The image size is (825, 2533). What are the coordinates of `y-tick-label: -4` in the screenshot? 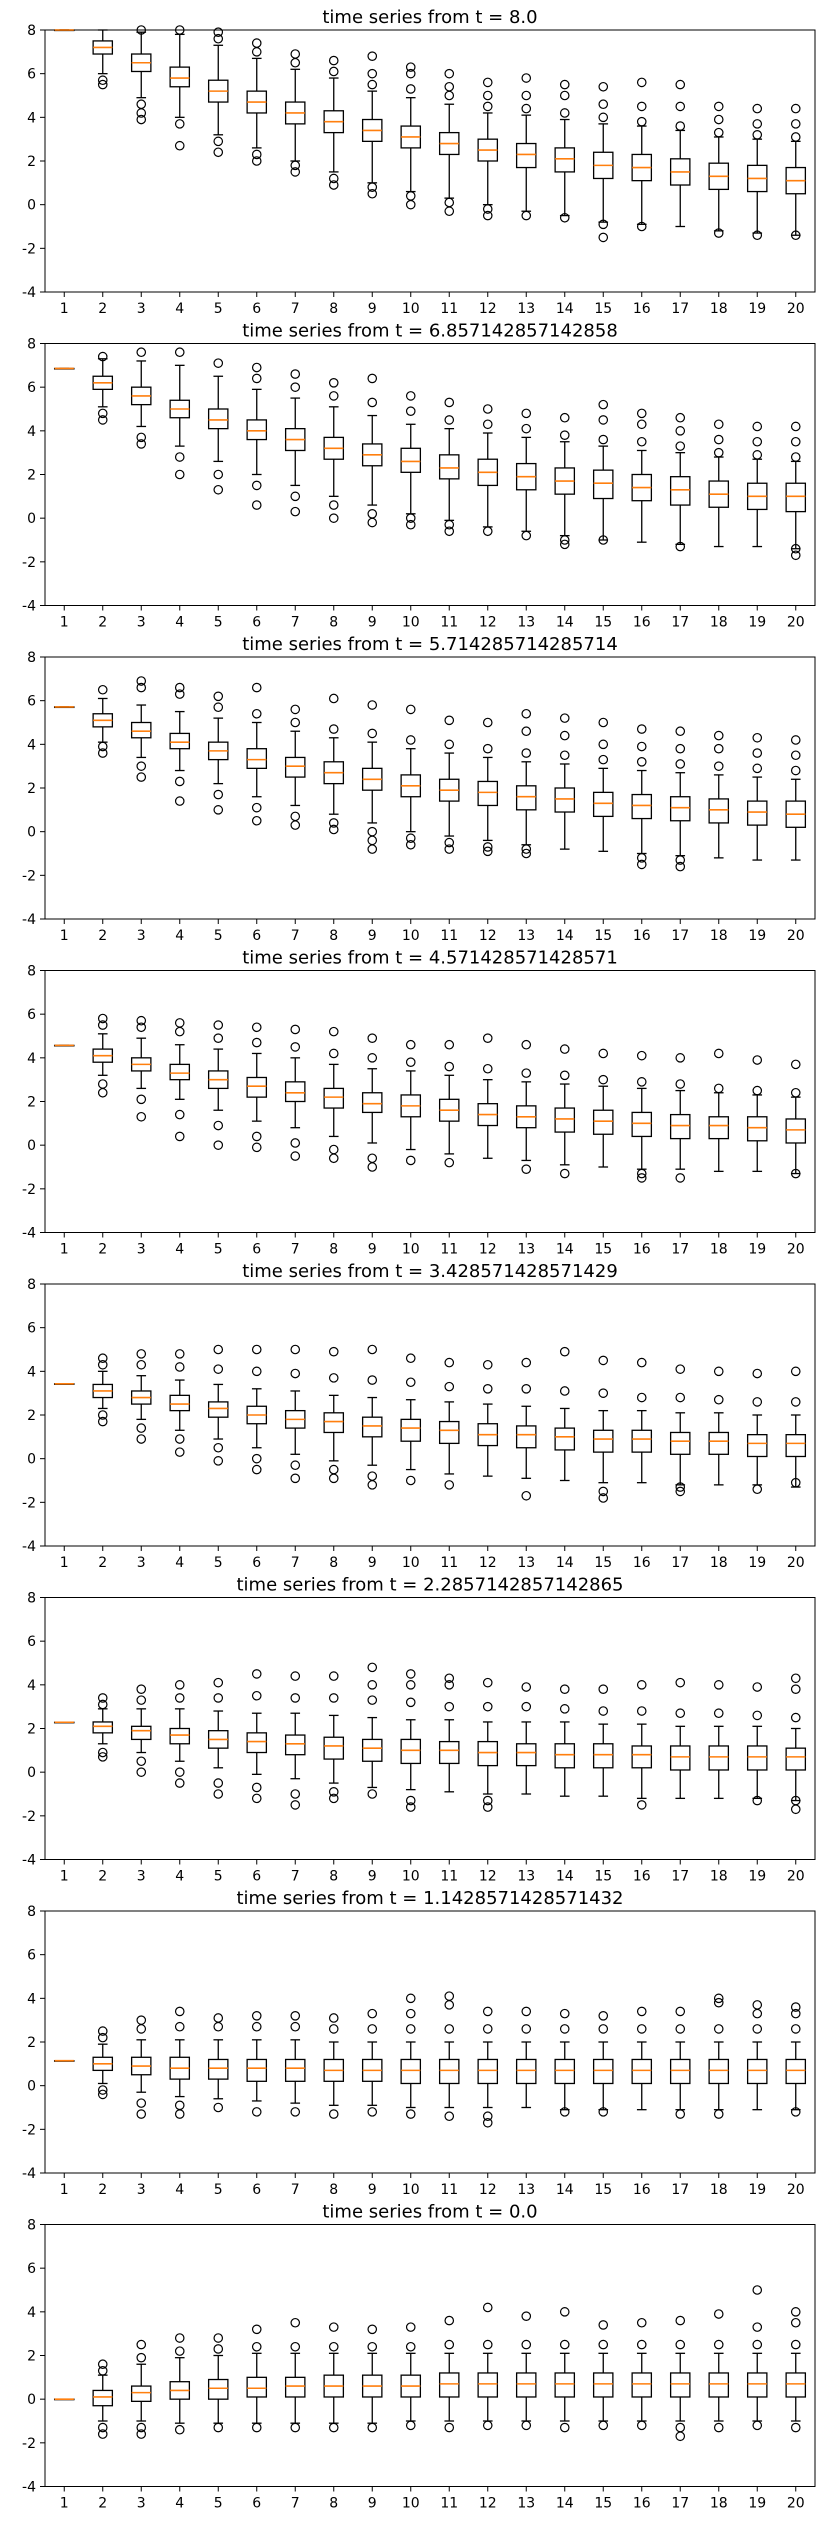 It's located at (29, 293).